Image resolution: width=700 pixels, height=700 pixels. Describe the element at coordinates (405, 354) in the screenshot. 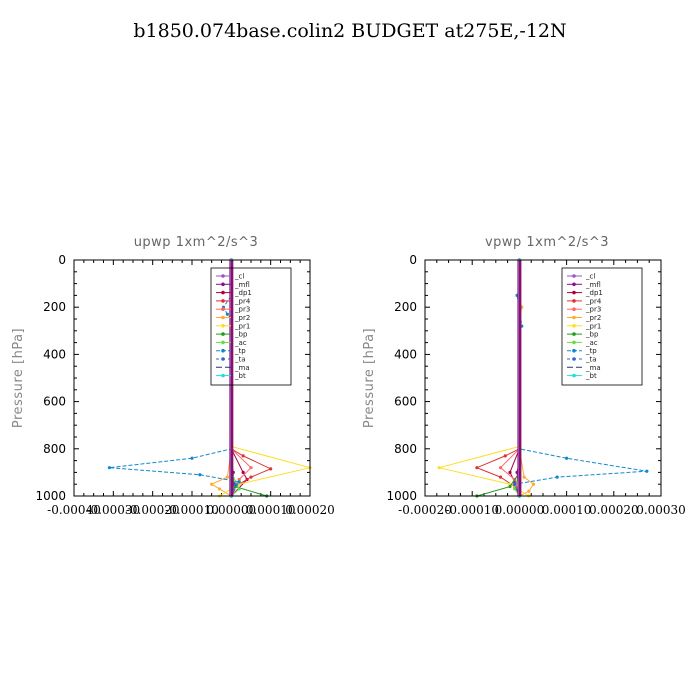

I see `chart2-ytick-label: 400` at that location.